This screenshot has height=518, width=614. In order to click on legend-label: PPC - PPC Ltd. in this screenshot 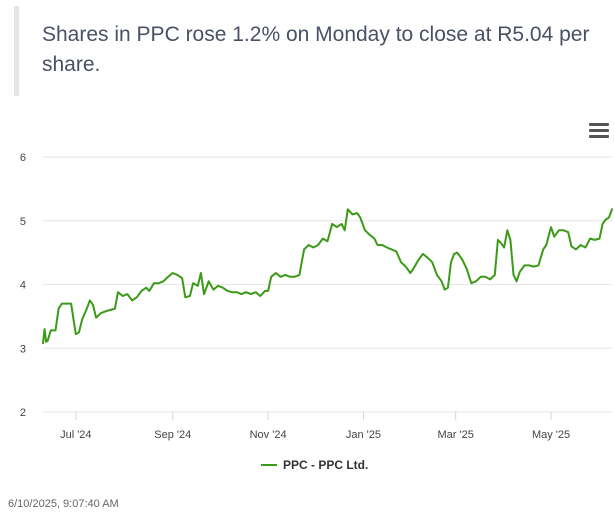, I will do `click(325, 465)`.